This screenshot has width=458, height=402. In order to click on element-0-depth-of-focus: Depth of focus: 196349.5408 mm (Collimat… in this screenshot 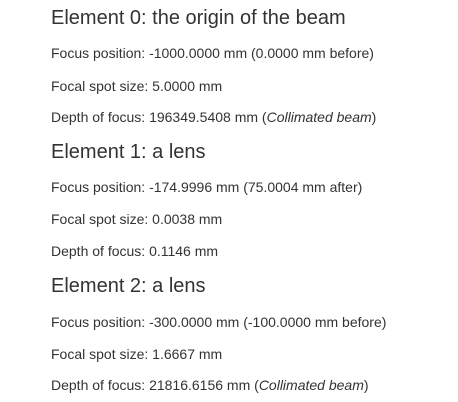, I will do `click(214, 117)`.